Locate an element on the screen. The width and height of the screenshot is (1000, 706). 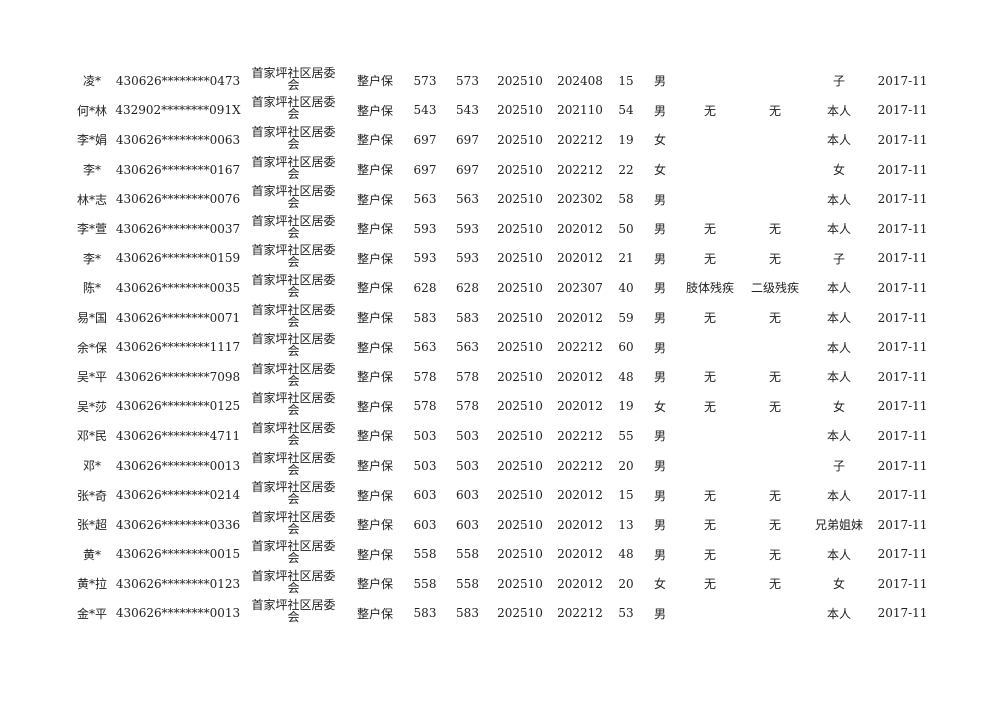
name-cell: 陈* is located at coordinates (91, 288).